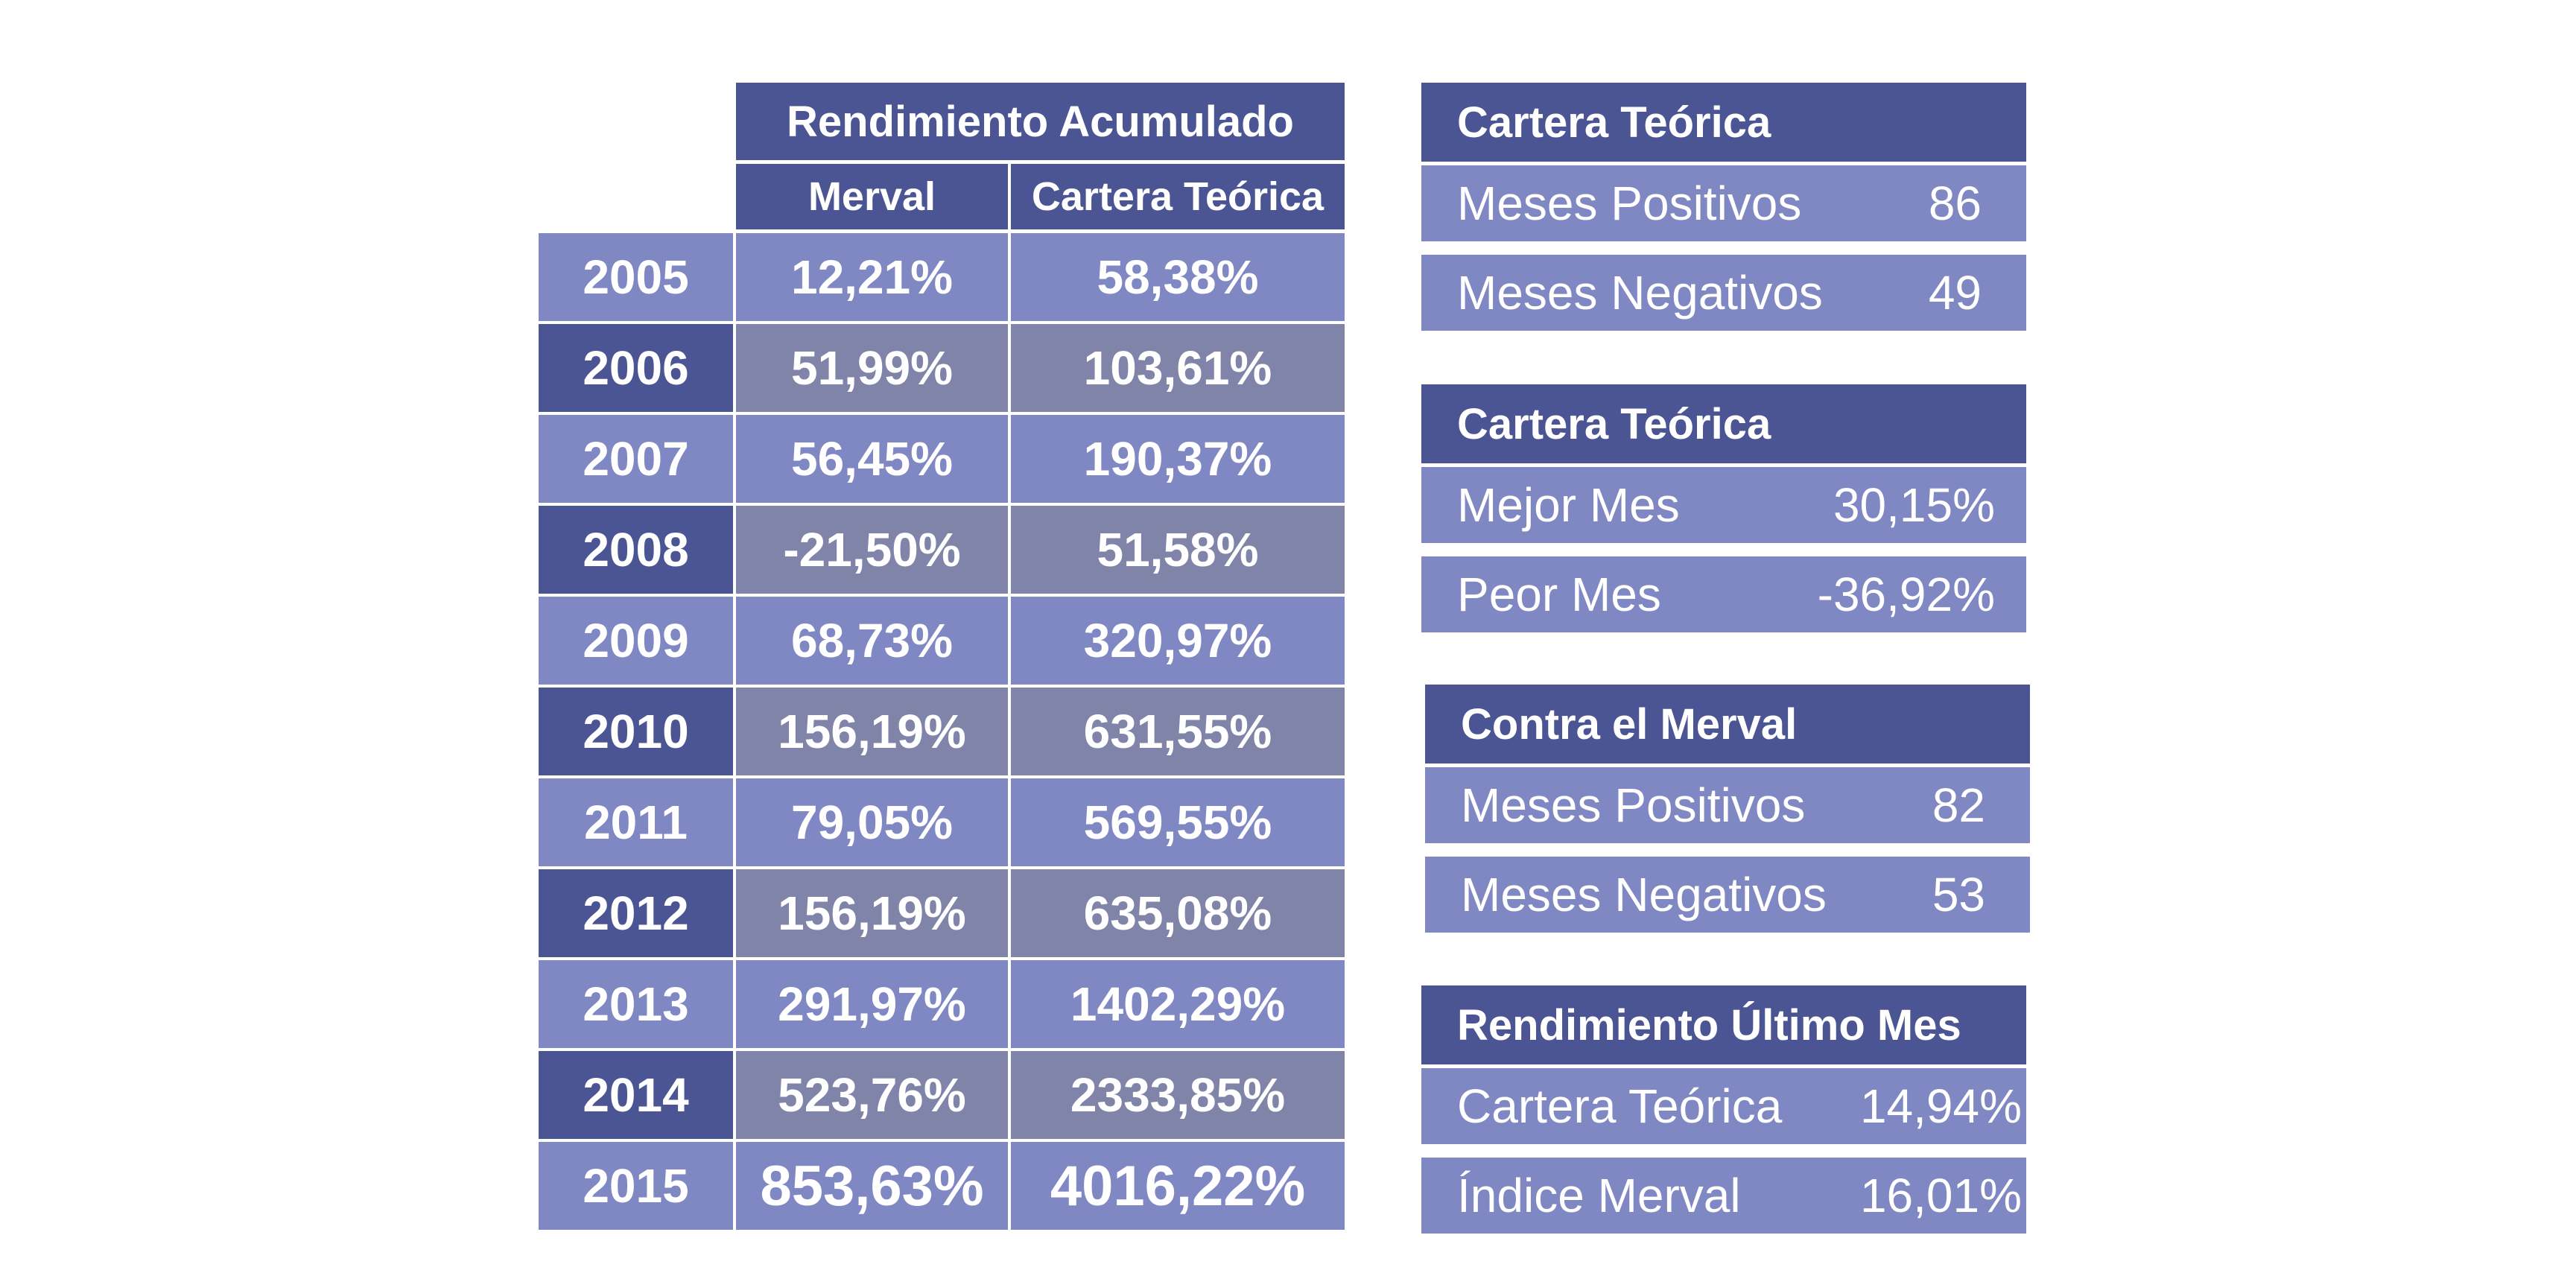 This screenshot has height=1273, width=2576. I want to click on year-cell: 2010, so click(636, 731).